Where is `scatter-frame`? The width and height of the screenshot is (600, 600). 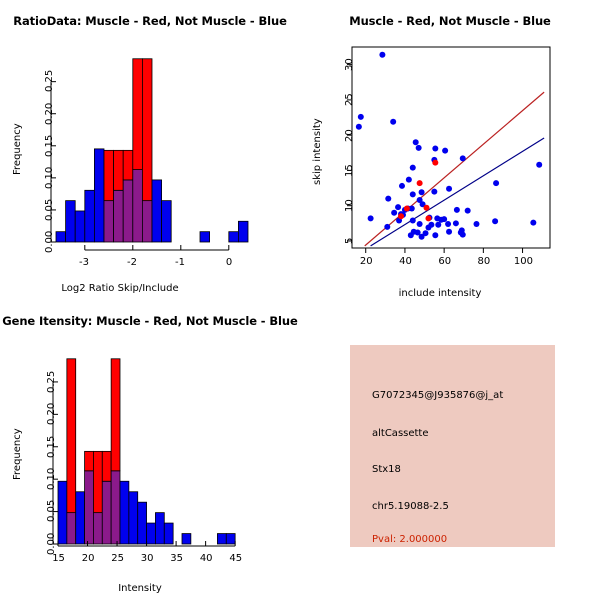
scatter-frame is located at coordinates (451, 147).